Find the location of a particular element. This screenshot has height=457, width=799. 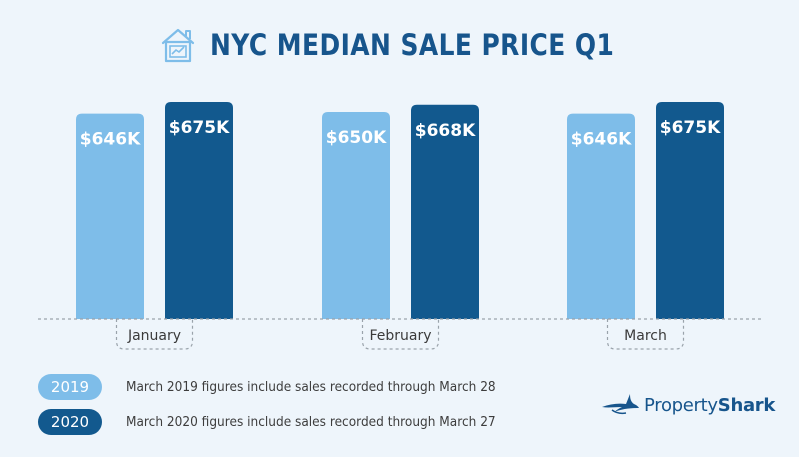

title-row: NYC MEDIAN SALE PRICE Q1 is located at coordinates (399, 45).